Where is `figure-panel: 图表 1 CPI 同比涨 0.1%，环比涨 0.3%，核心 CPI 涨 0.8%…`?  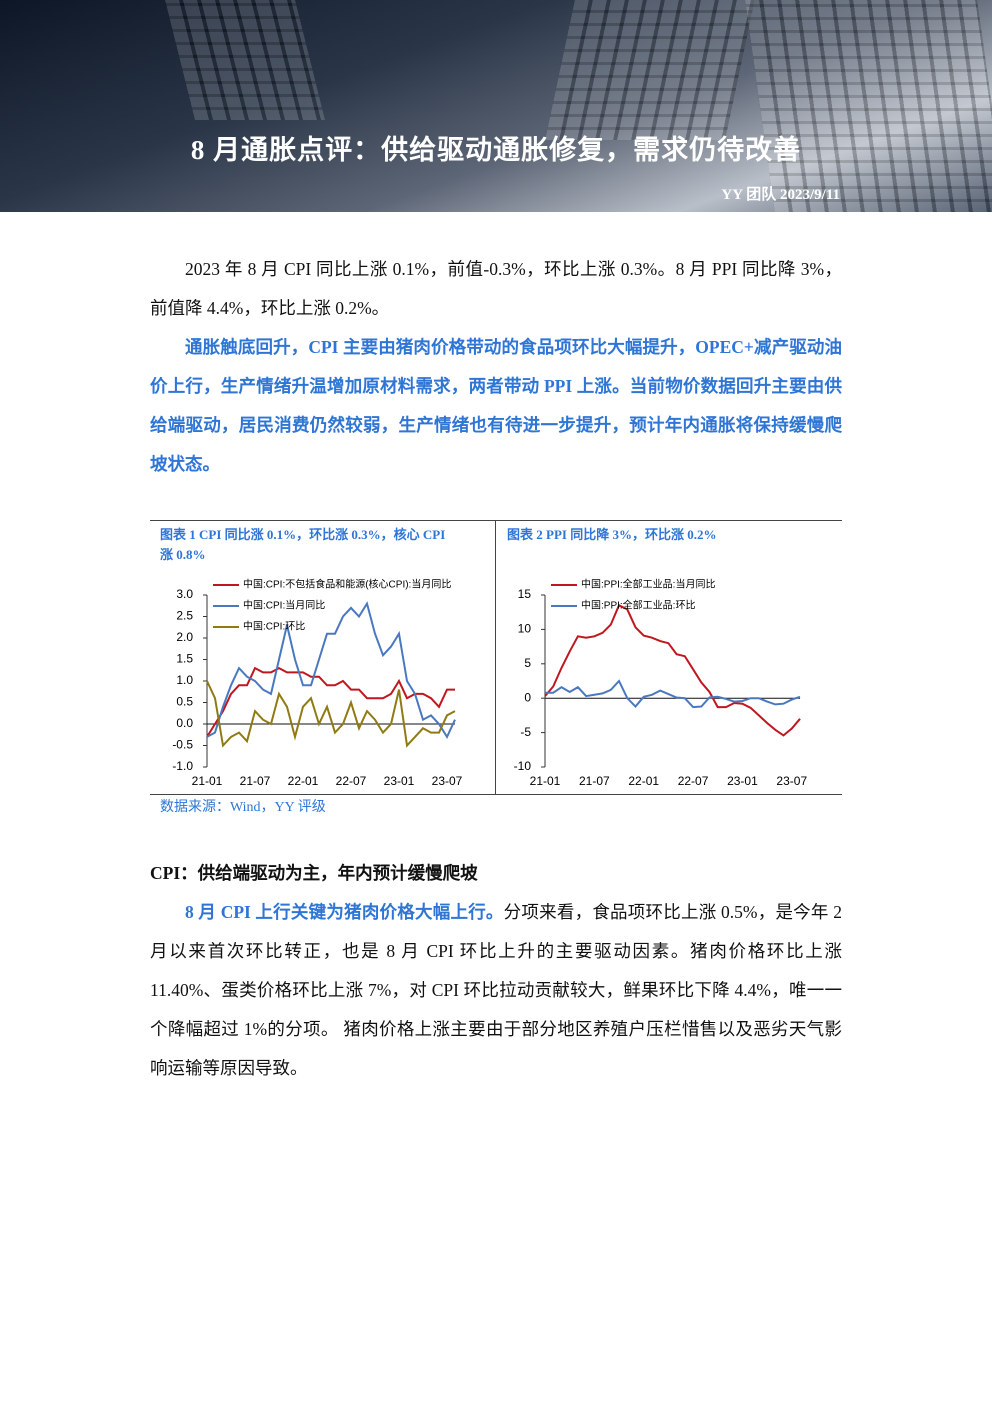 figure-panel: 图表 1 CPI 同比涨 0.1%，环比涨 0.3%，核心 CPI 涨 0.8%… is located at coordinates (496, 657).